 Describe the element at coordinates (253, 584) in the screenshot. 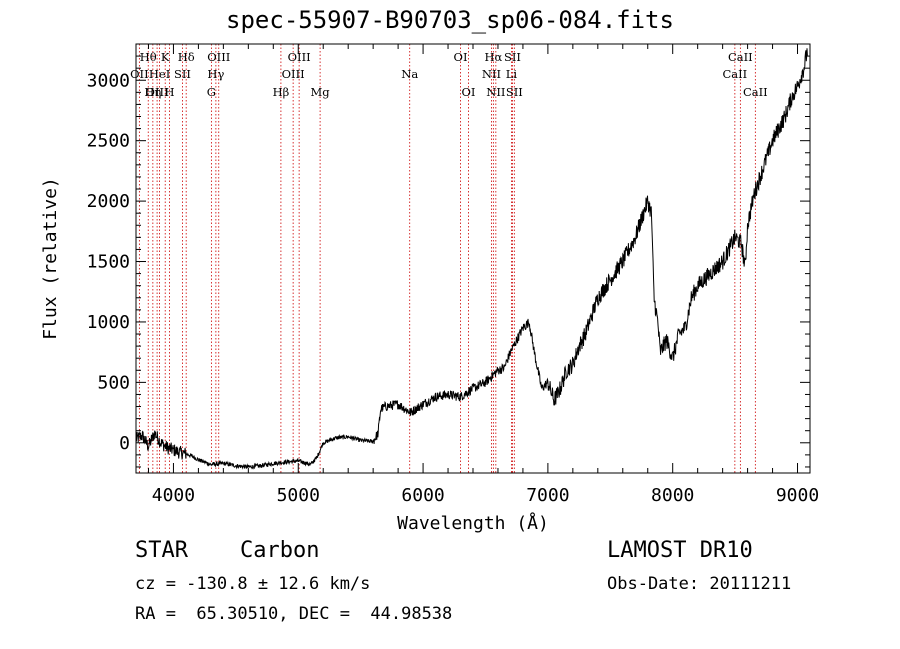

I see `redshift-value: cz = -130.8 ± 12.6 km/s` at that location.